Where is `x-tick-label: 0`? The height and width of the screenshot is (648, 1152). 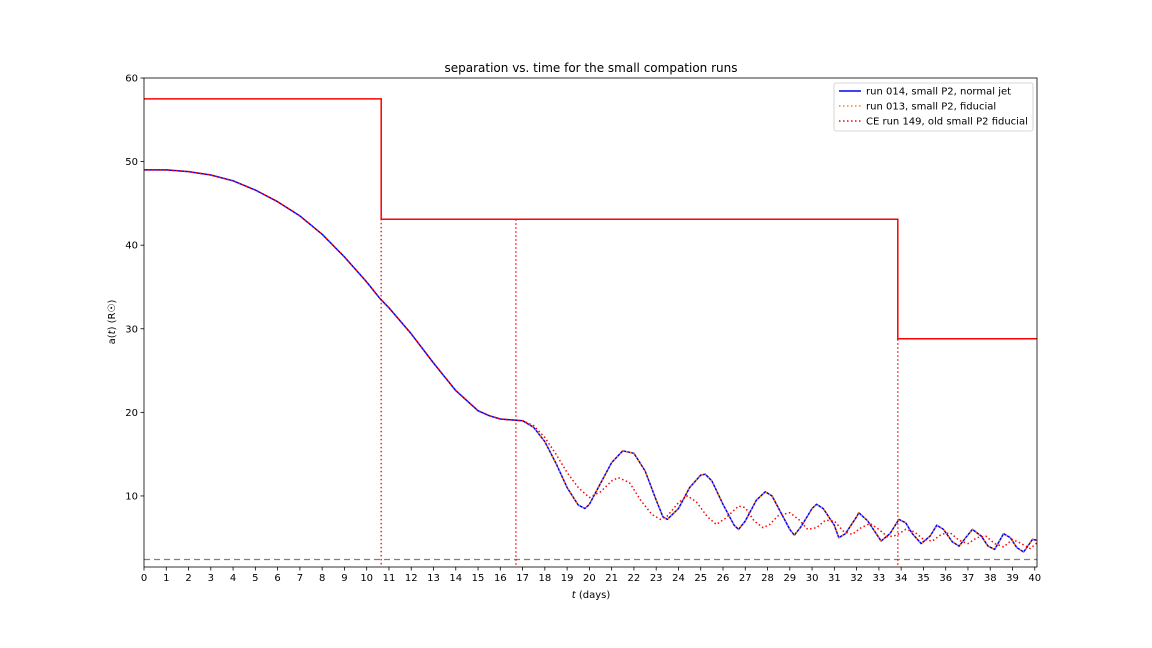
x-tick-label: 0 is located at coordinates (144, 578).